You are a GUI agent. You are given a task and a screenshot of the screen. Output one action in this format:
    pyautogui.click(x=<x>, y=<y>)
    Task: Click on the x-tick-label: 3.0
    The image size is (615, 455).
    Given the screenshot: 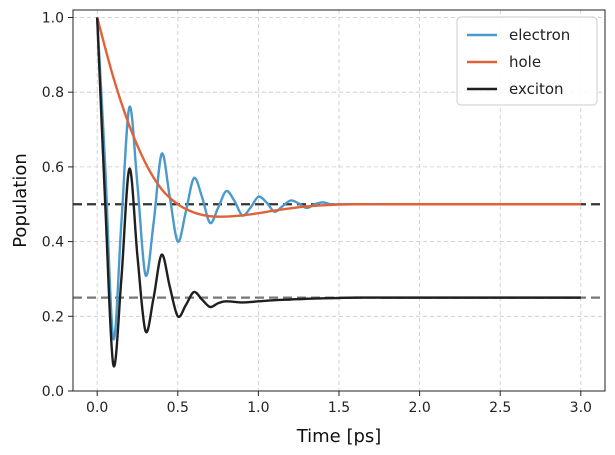 What is the action you would take?
    pyautogui.click(x=581, y=408)
    